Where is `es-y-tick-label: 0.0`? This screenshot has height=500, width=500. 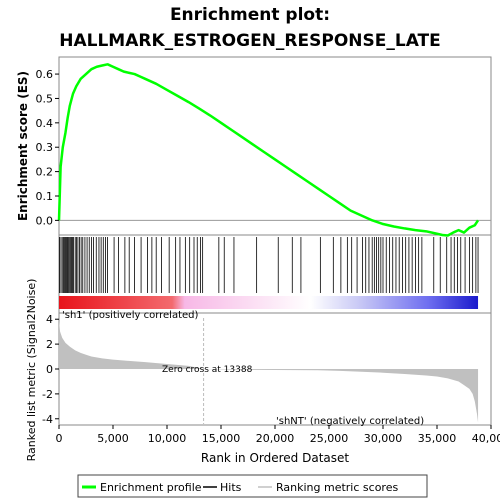 es-y-tick-label: 0.0 is located at coordinates (45, 220).